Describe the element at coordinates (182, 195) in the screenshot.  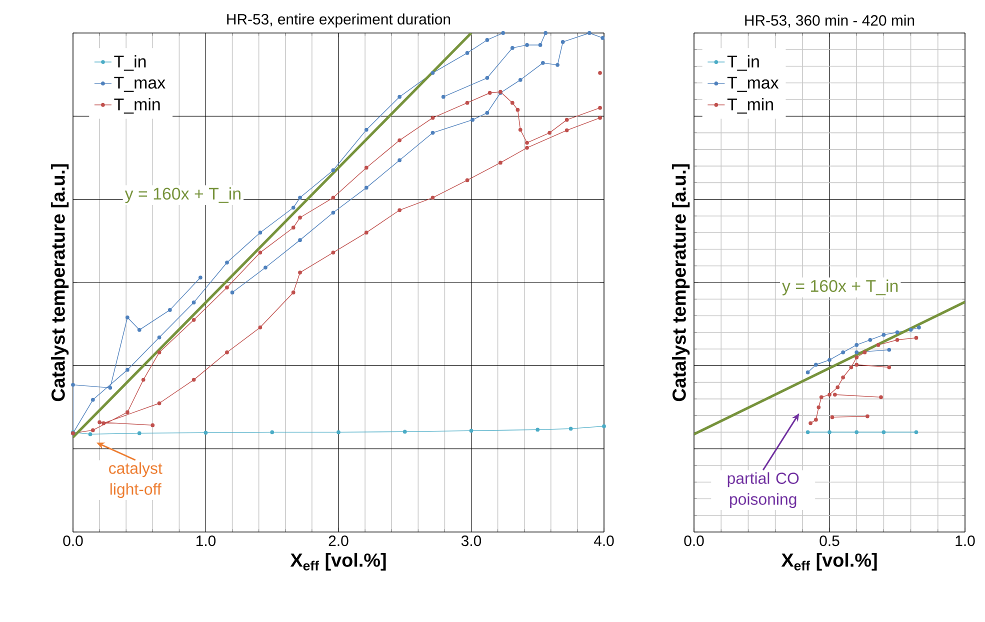
I see `annotation: y = 160x + T_in` at that location.